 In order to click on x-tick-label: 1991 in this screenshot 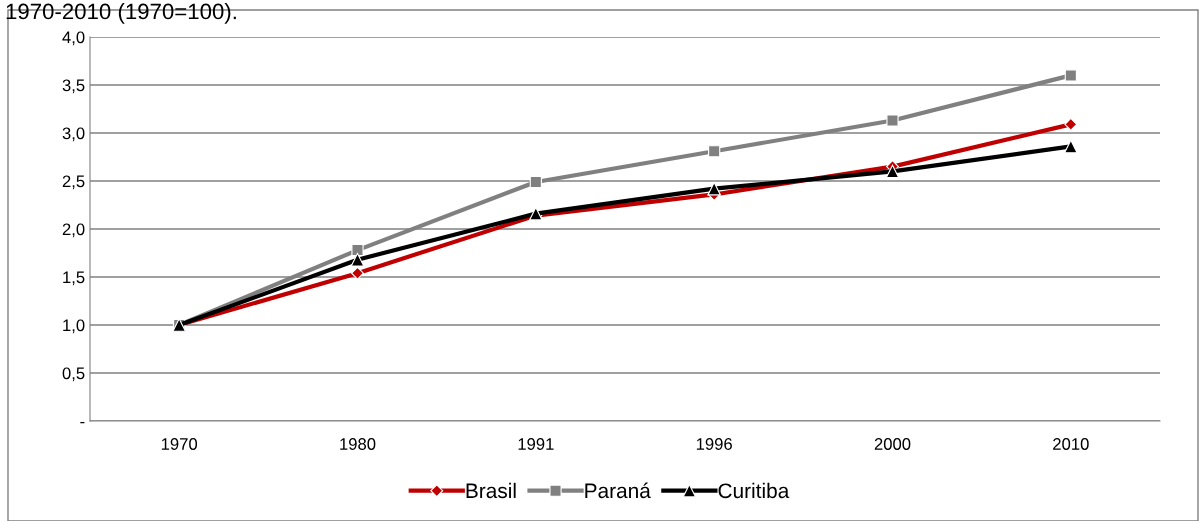, I will do `click(536, 444)`.